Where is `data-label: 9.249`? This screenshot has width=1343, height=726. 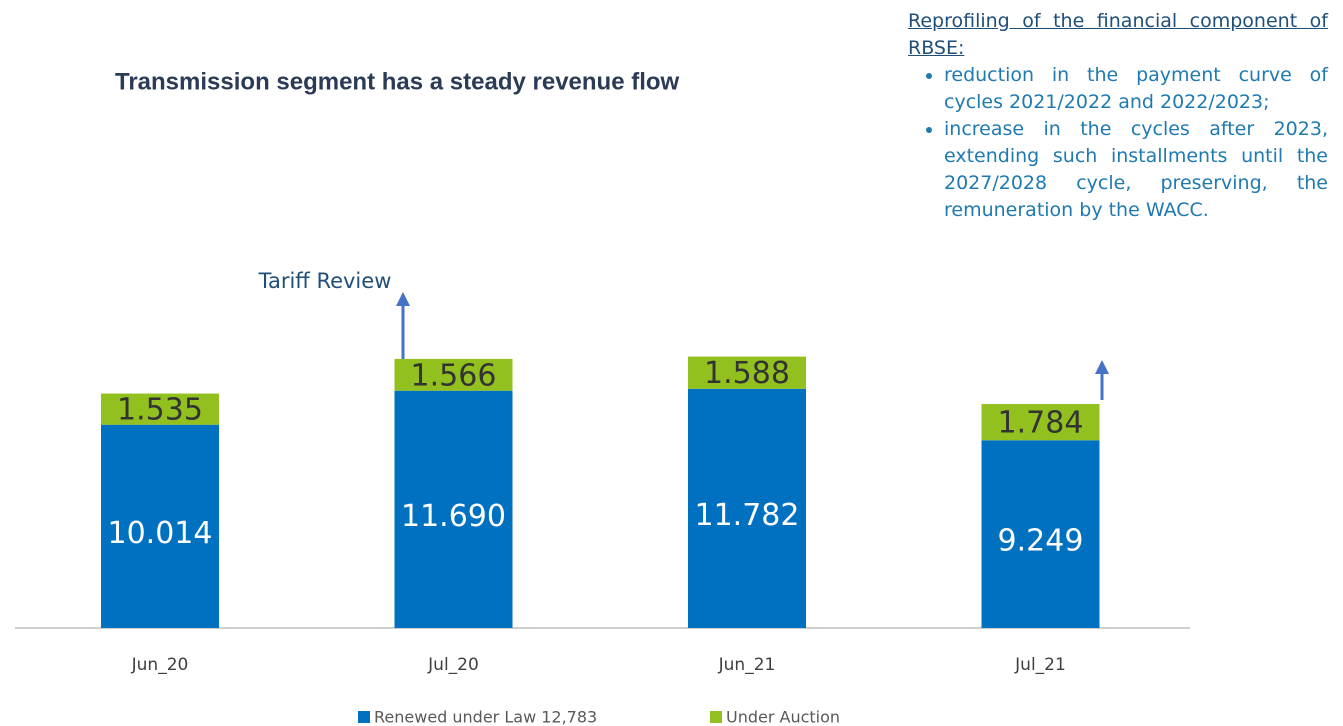 data-label: 9.249 is located at coordinates (1041, 541).